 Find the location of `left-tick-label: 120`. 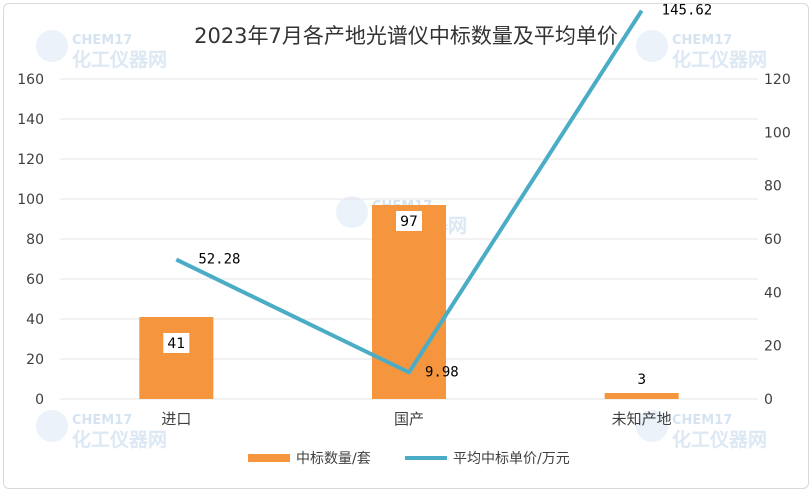

left-tick-label: 120 is located at coordinates (30, 160).